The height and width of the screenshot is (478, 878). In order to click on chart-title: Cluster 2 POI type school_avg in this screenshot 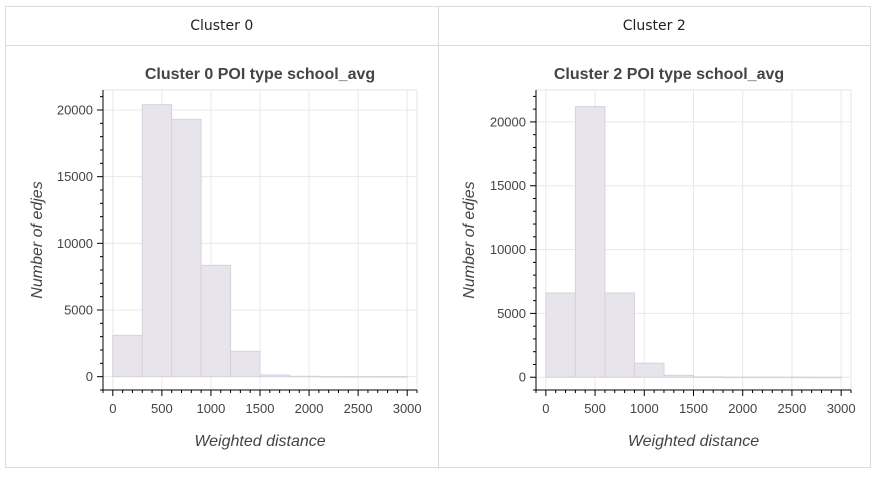, I will do `click(669, 74)`.